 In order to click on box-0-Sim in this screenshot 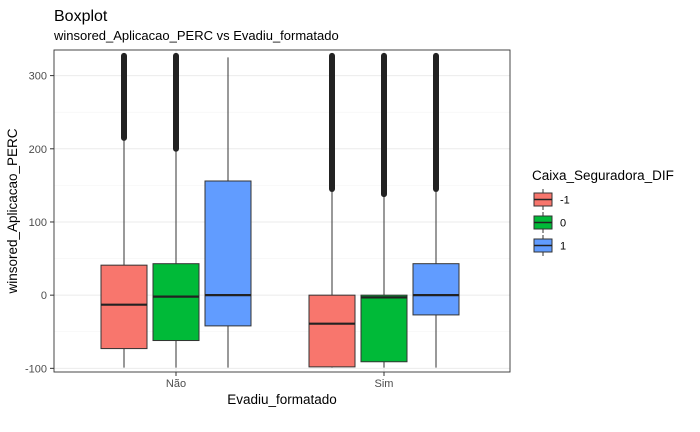, I will do `click(384, 210)`.